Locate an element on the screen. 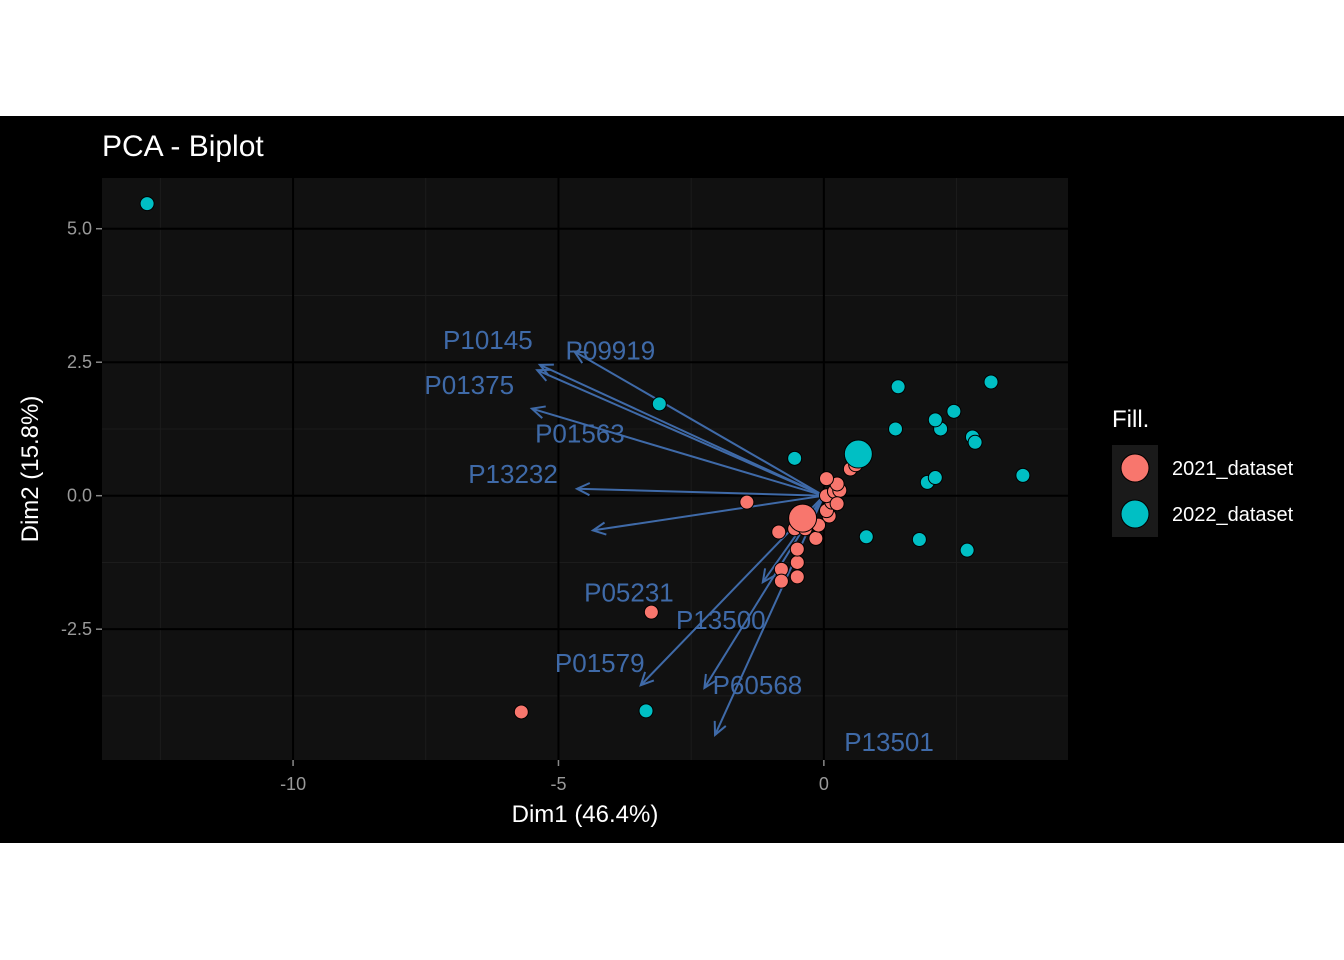  x-axis-title: Dim1 (46.4%) is located at coordinates (585, 814).